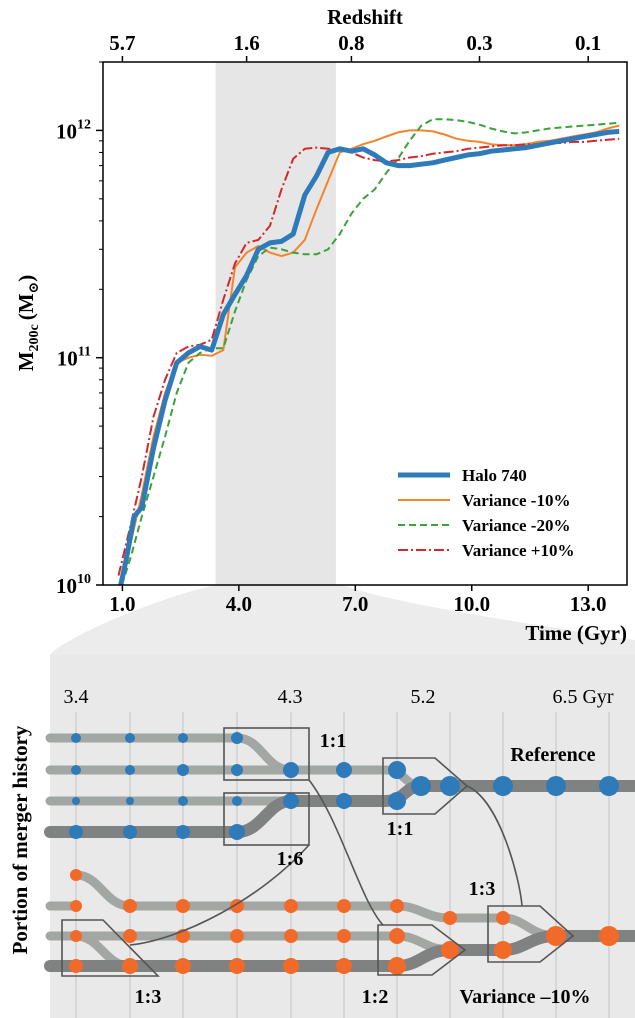 This screenshot has width=635, height=1018. Describe the element at coordinates (351, 43) in the screenshot. I see `top-tick-label: 0.8` at that location.